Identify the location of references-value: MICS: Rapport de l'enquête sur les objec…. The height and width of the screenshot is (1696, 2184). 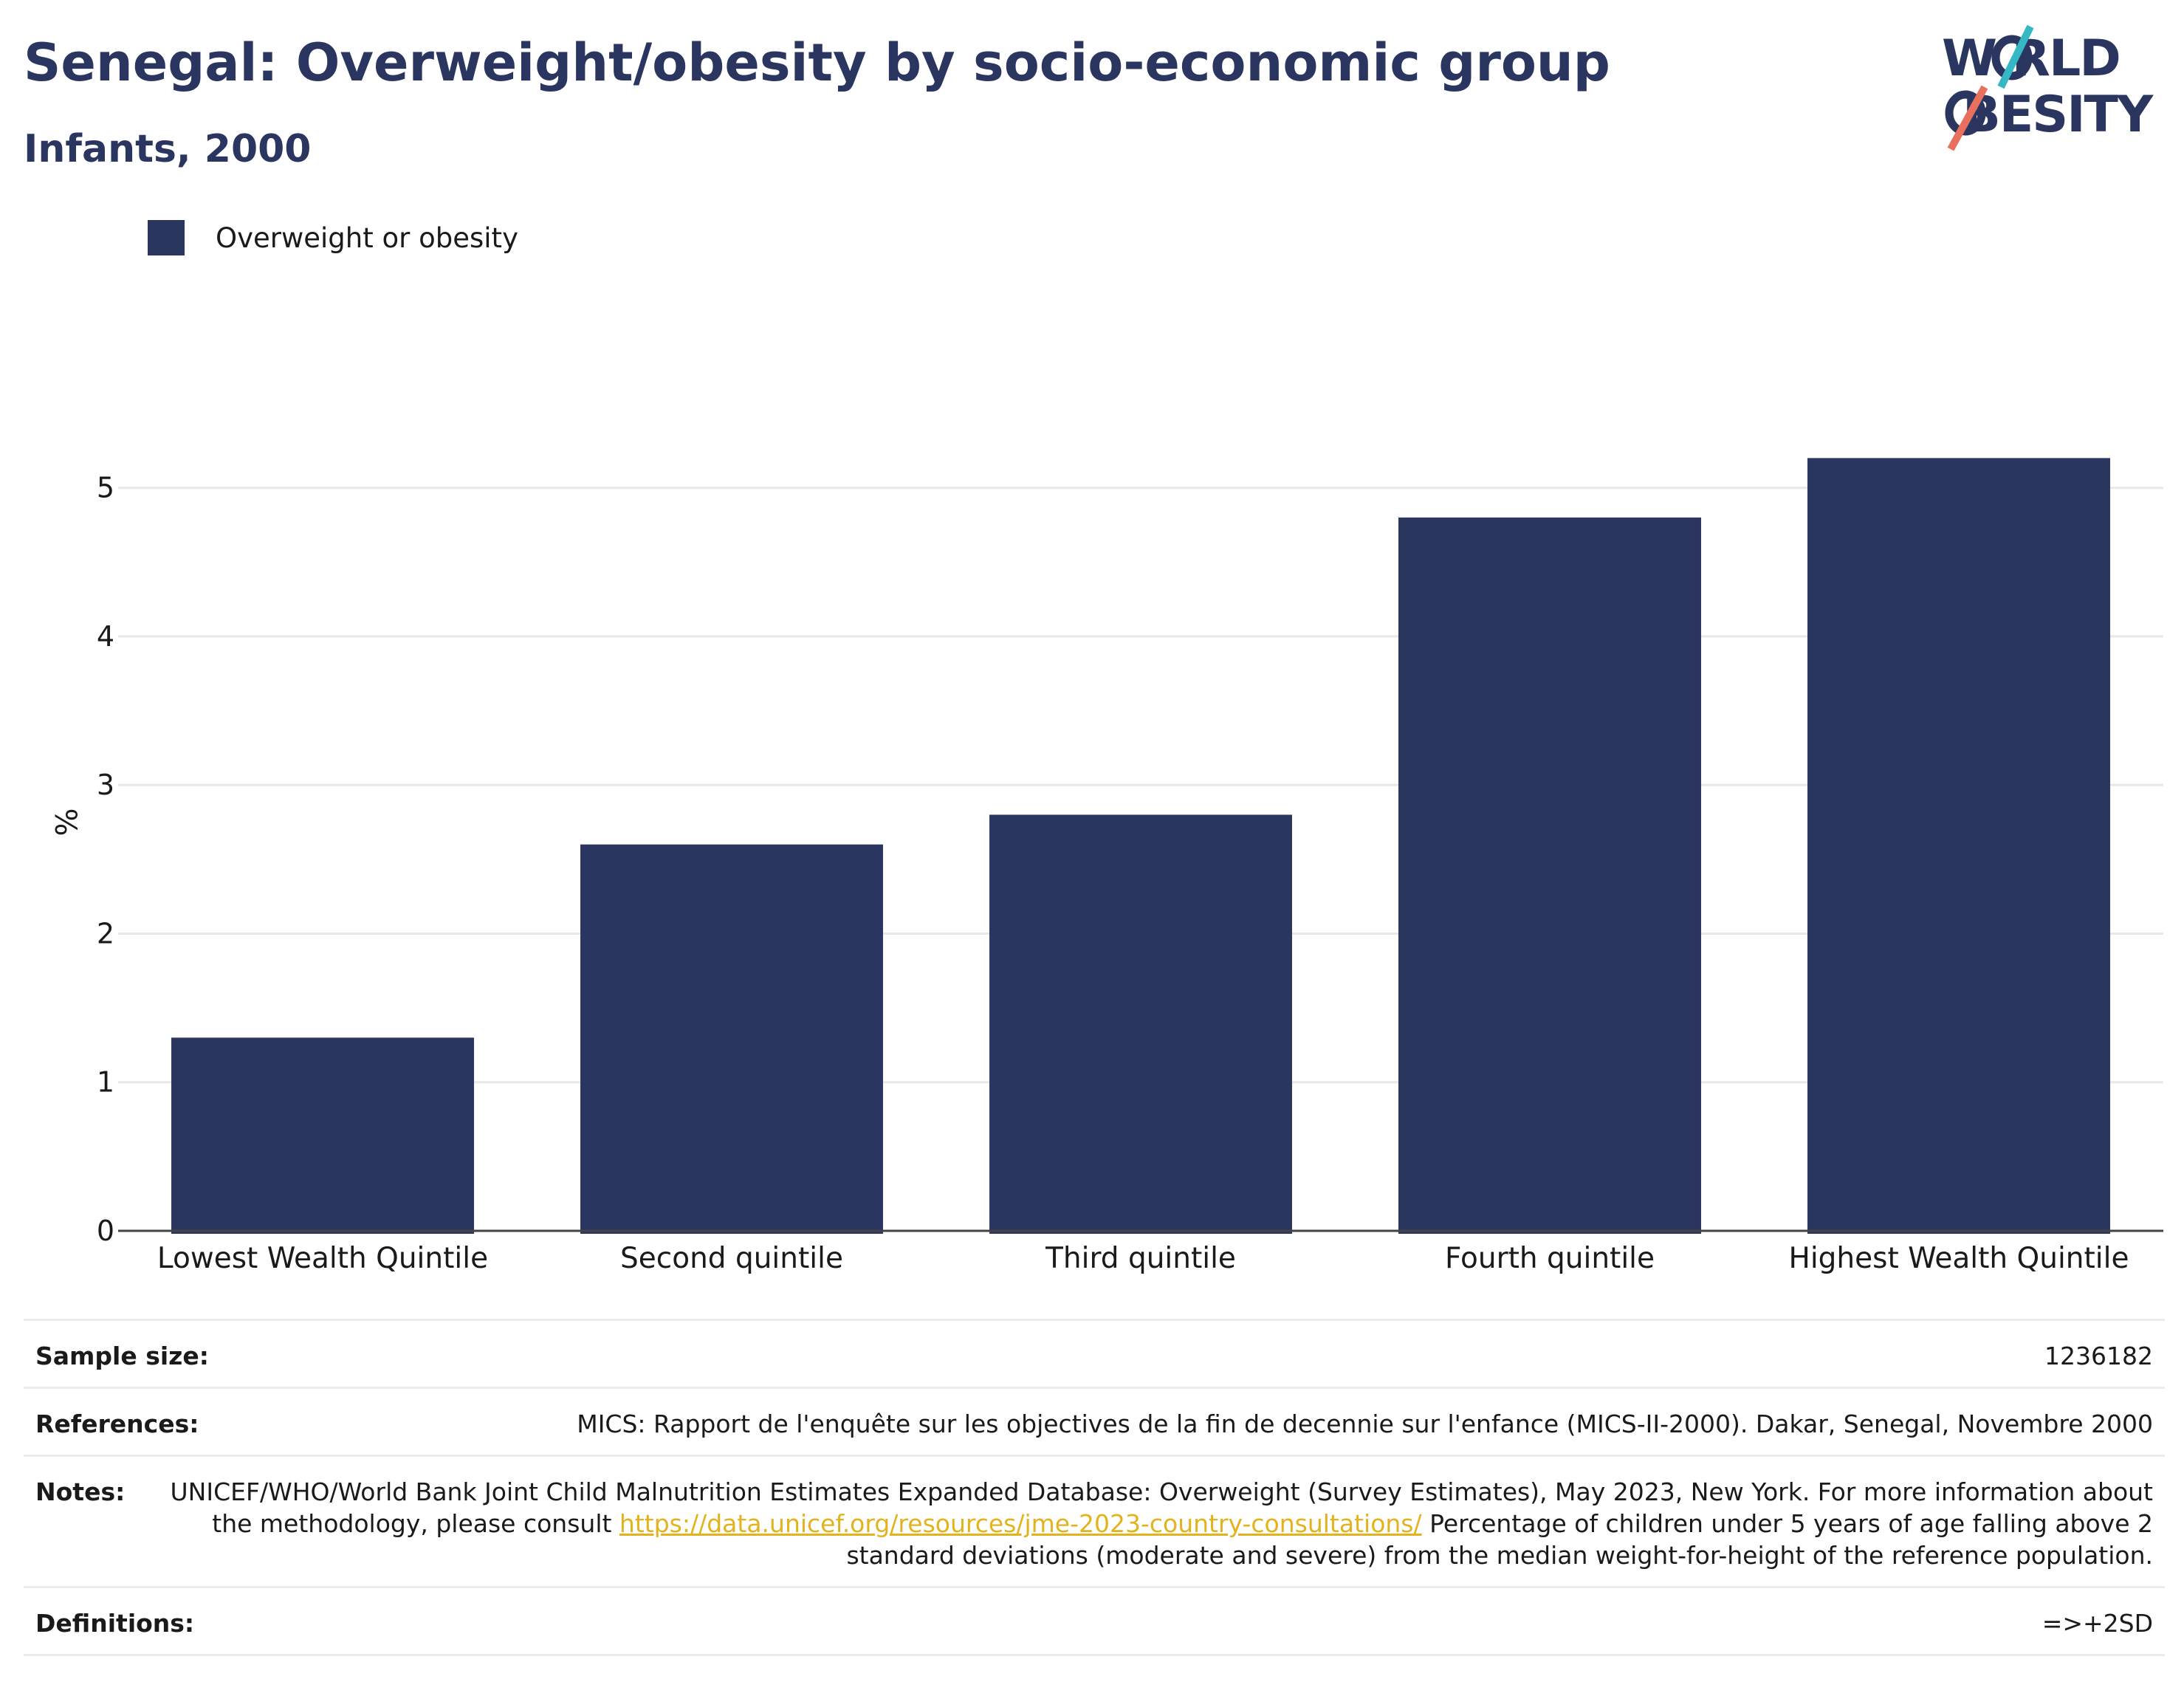
(1365, 1424).